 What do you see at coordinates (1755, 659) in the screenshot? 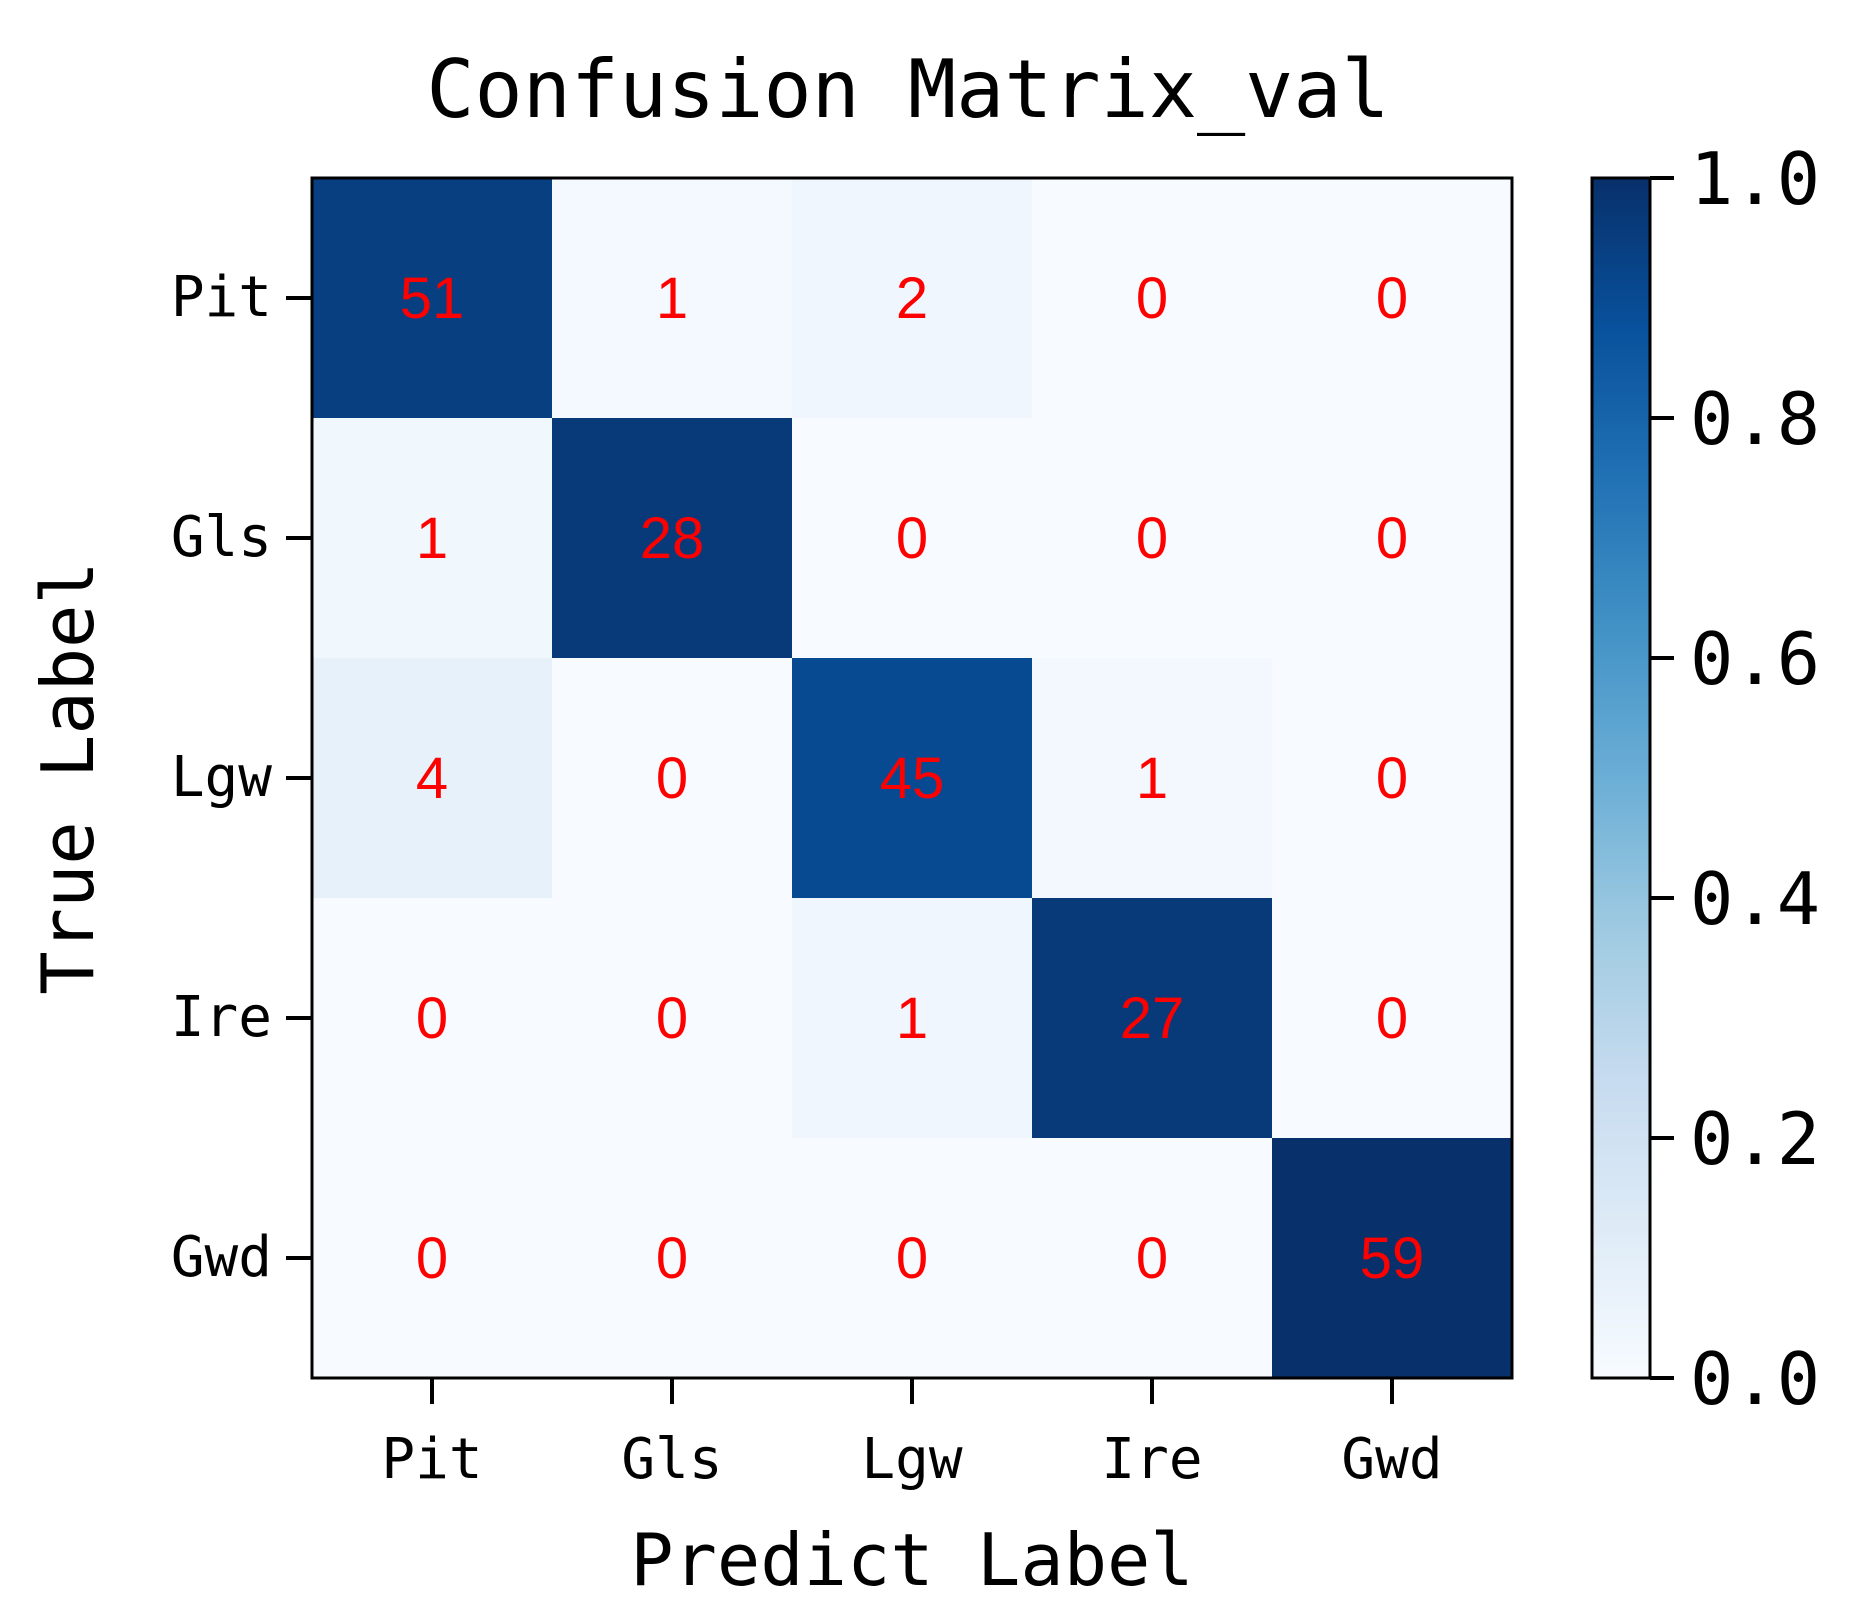
I see `colorbar-tick-label: 0.6` at bounding box center [1755, 659].